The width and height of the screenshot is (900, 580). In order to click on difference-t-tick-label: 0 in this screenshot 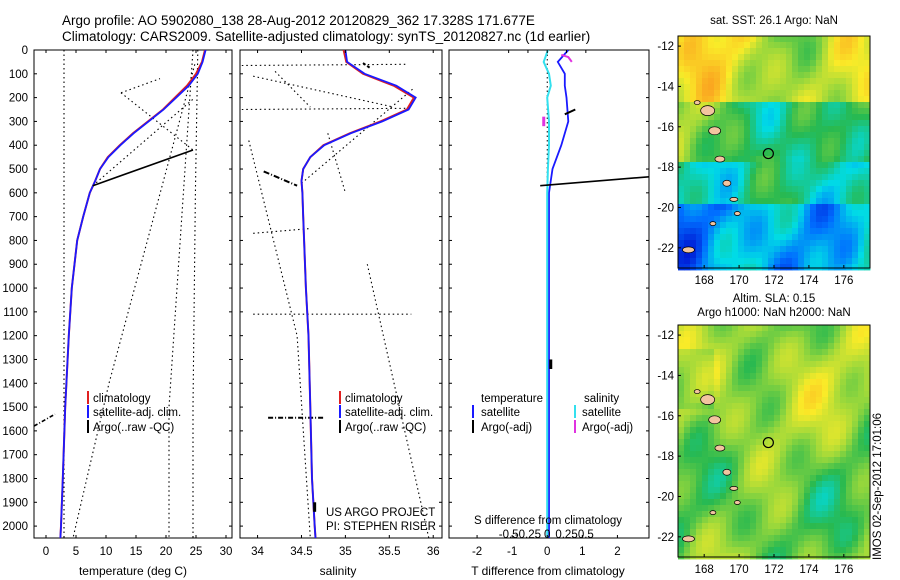, I will do `click(547, 552)`.